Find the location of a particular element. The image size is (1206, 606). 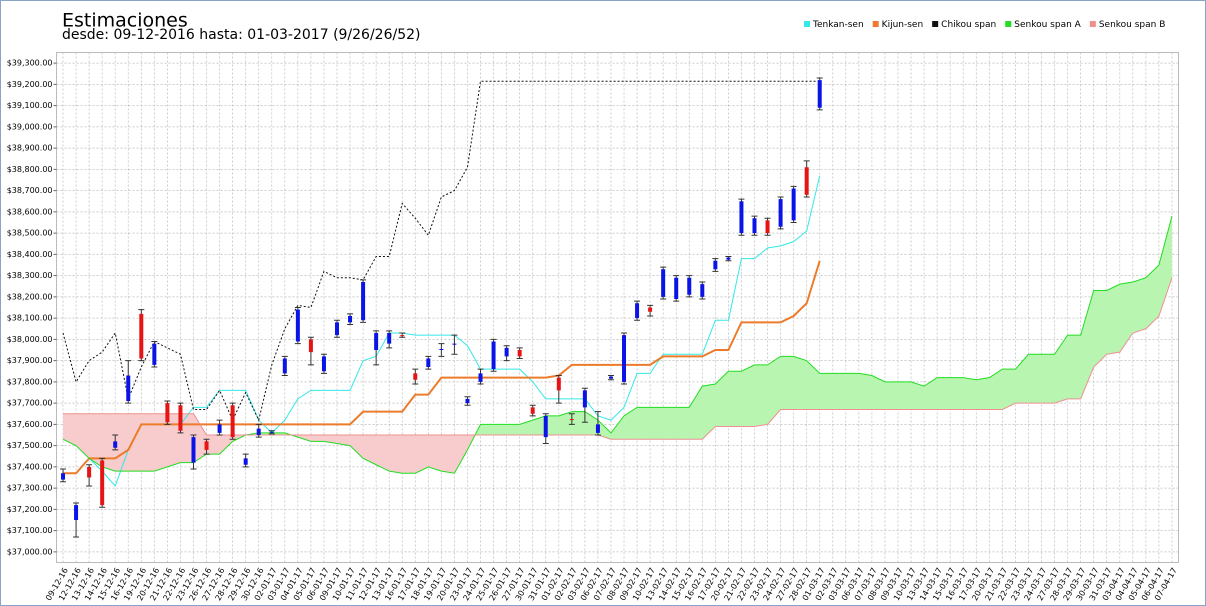

legend-label: Kijun-sen is located at coordinates (903, 25).